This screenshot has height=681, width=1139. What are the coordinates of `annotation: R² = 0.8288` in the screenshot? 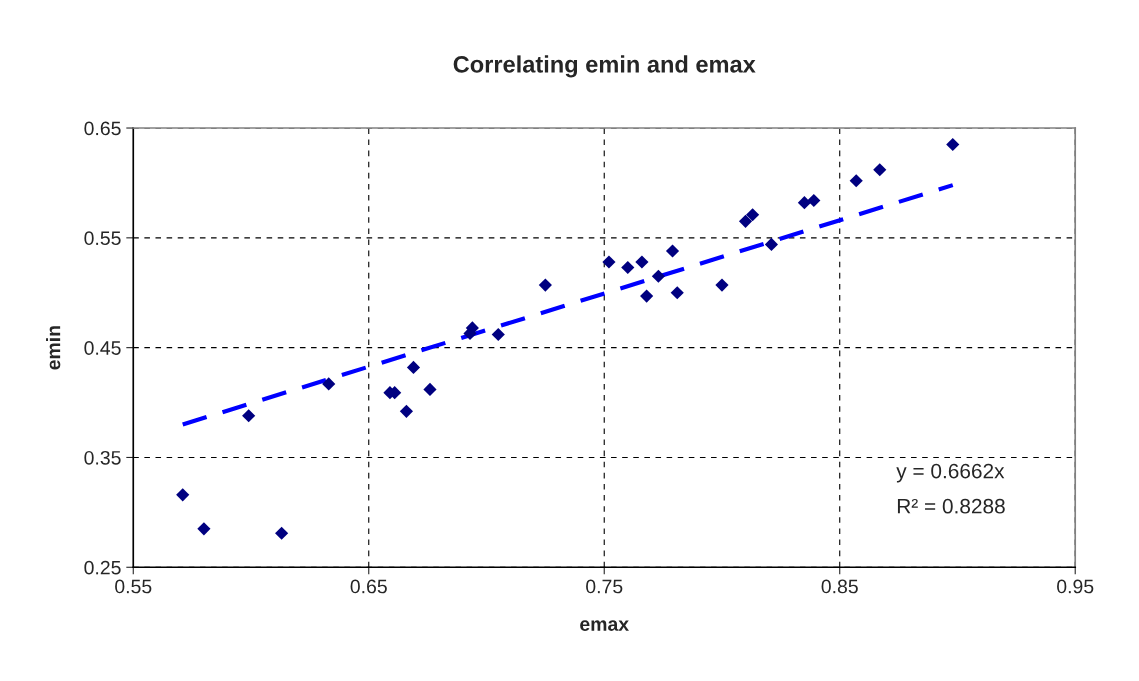 It's located at (951, 506).